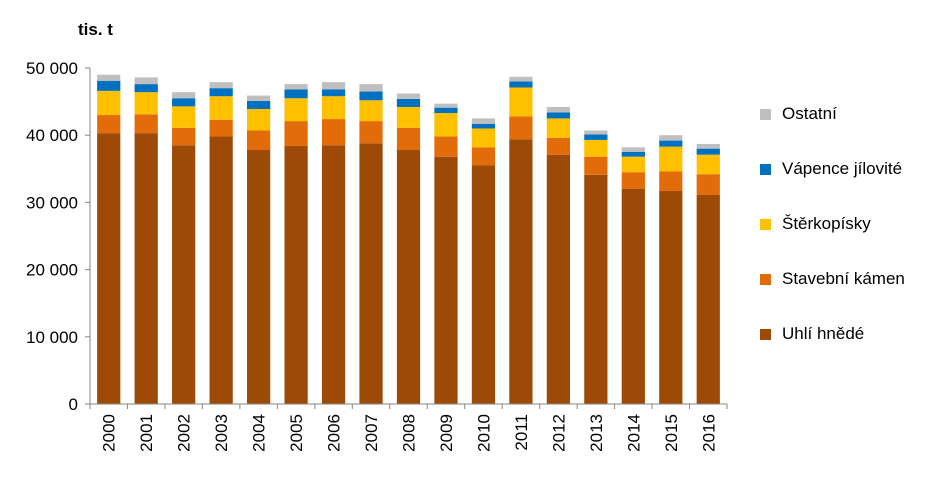  Describe the element at coordinates (259, 433) in the screenshot. I see `x-tick-label: 2004` at that location.